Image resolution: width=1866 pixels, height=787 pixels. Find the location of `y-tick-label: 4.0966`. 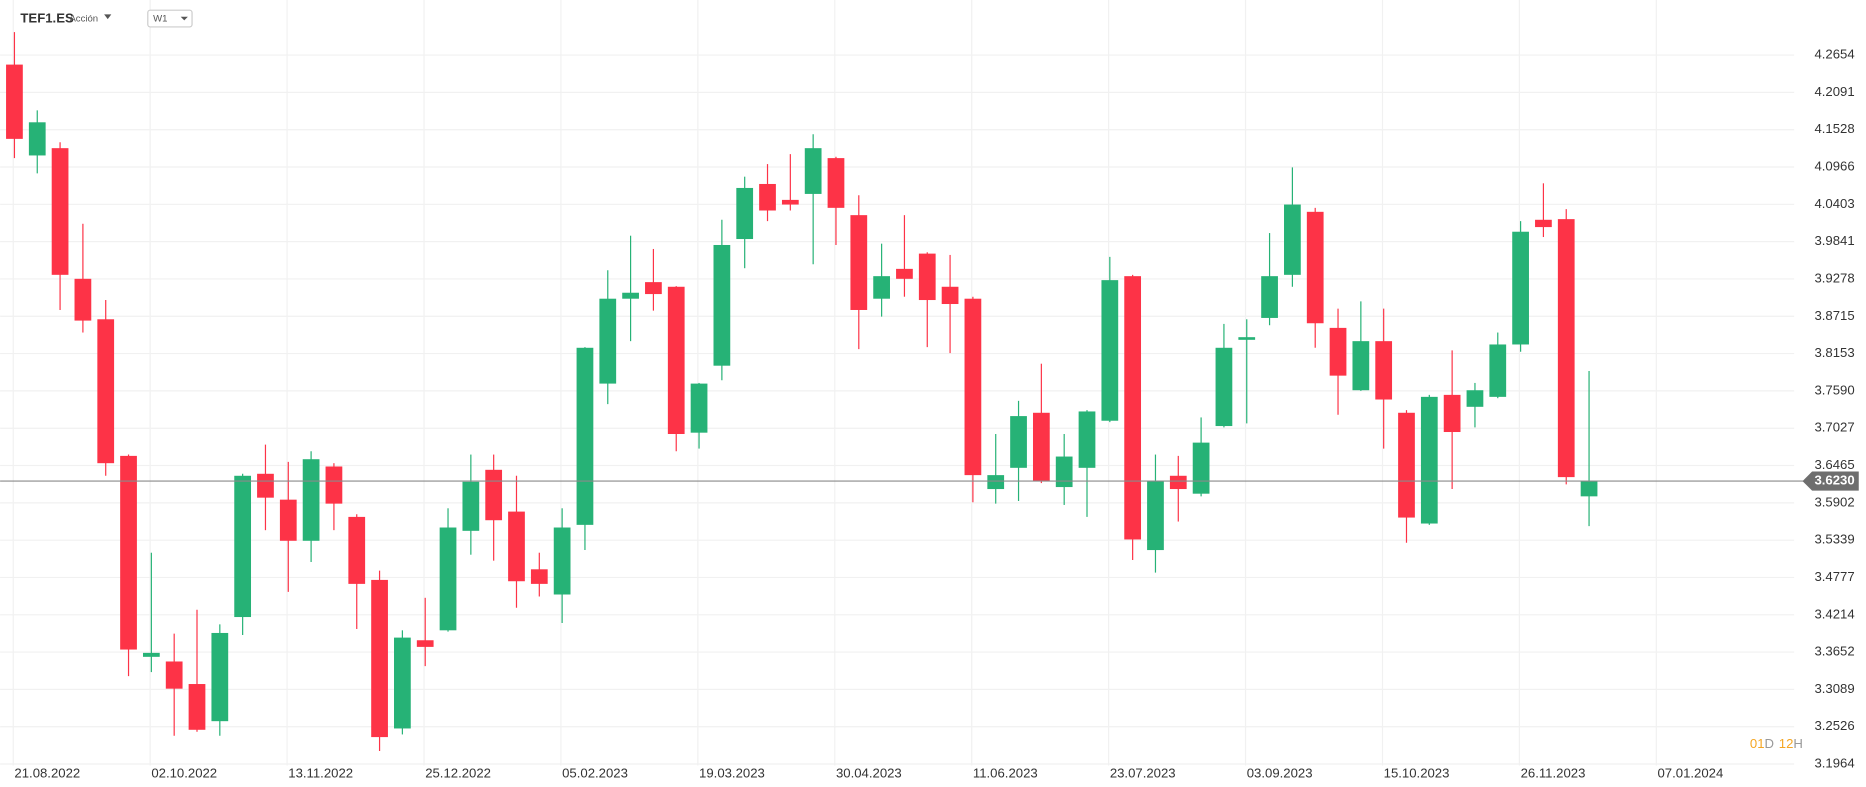

y-tick-label: 4.0966 is located at coordinates (1834, 165).